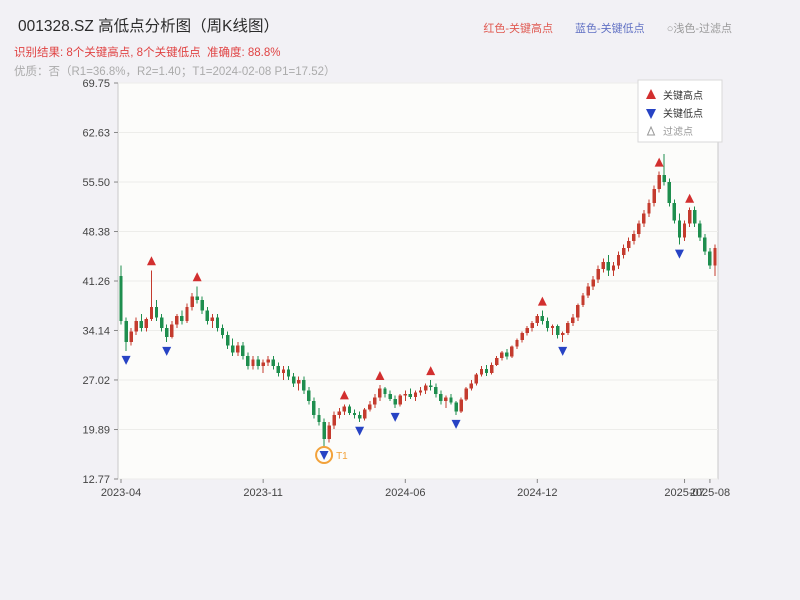 The height and width of the screenshot is (600, 800). Describe the element at coordinates (518, 29) in the screenshot. I see `color-key-high: 红色-关键高点` at that location.